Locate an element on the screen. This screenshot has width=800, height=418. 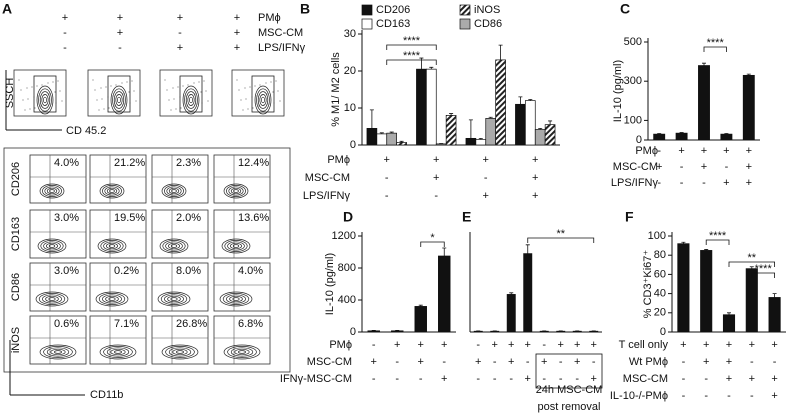
percent-label: 21.2% is located at coordinates (129, 163).